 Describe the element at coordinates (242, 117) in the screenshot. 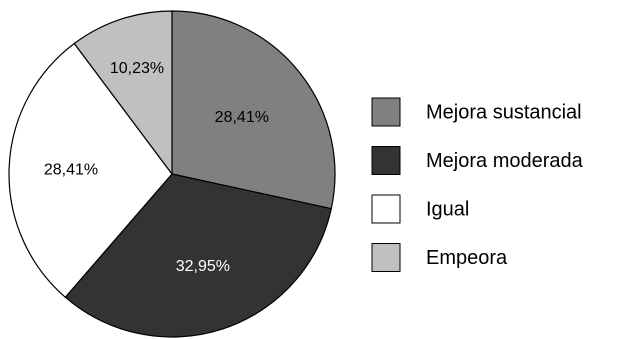

I see `value-label-mejora-sustancial: 28,41%` at that location.